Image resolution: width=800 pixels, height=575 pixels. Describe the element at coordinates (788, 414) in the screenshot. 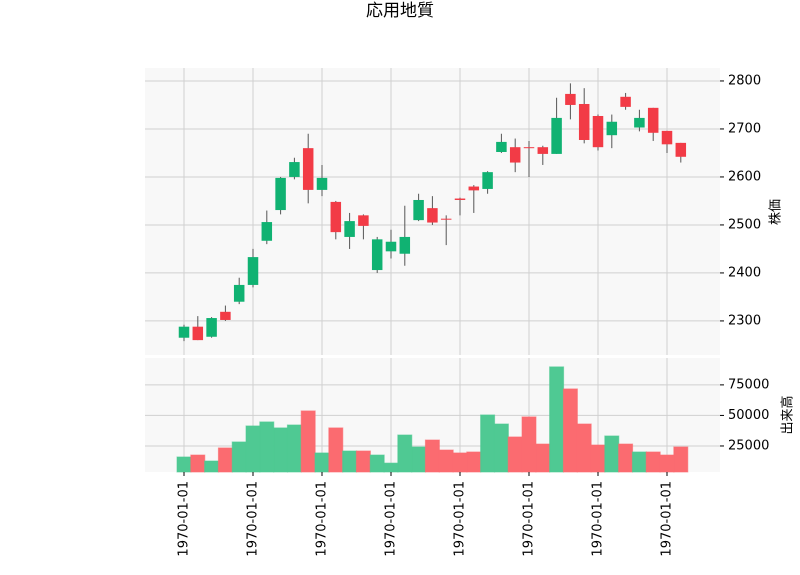

I see `y-axis-label: 出来高` at that location.